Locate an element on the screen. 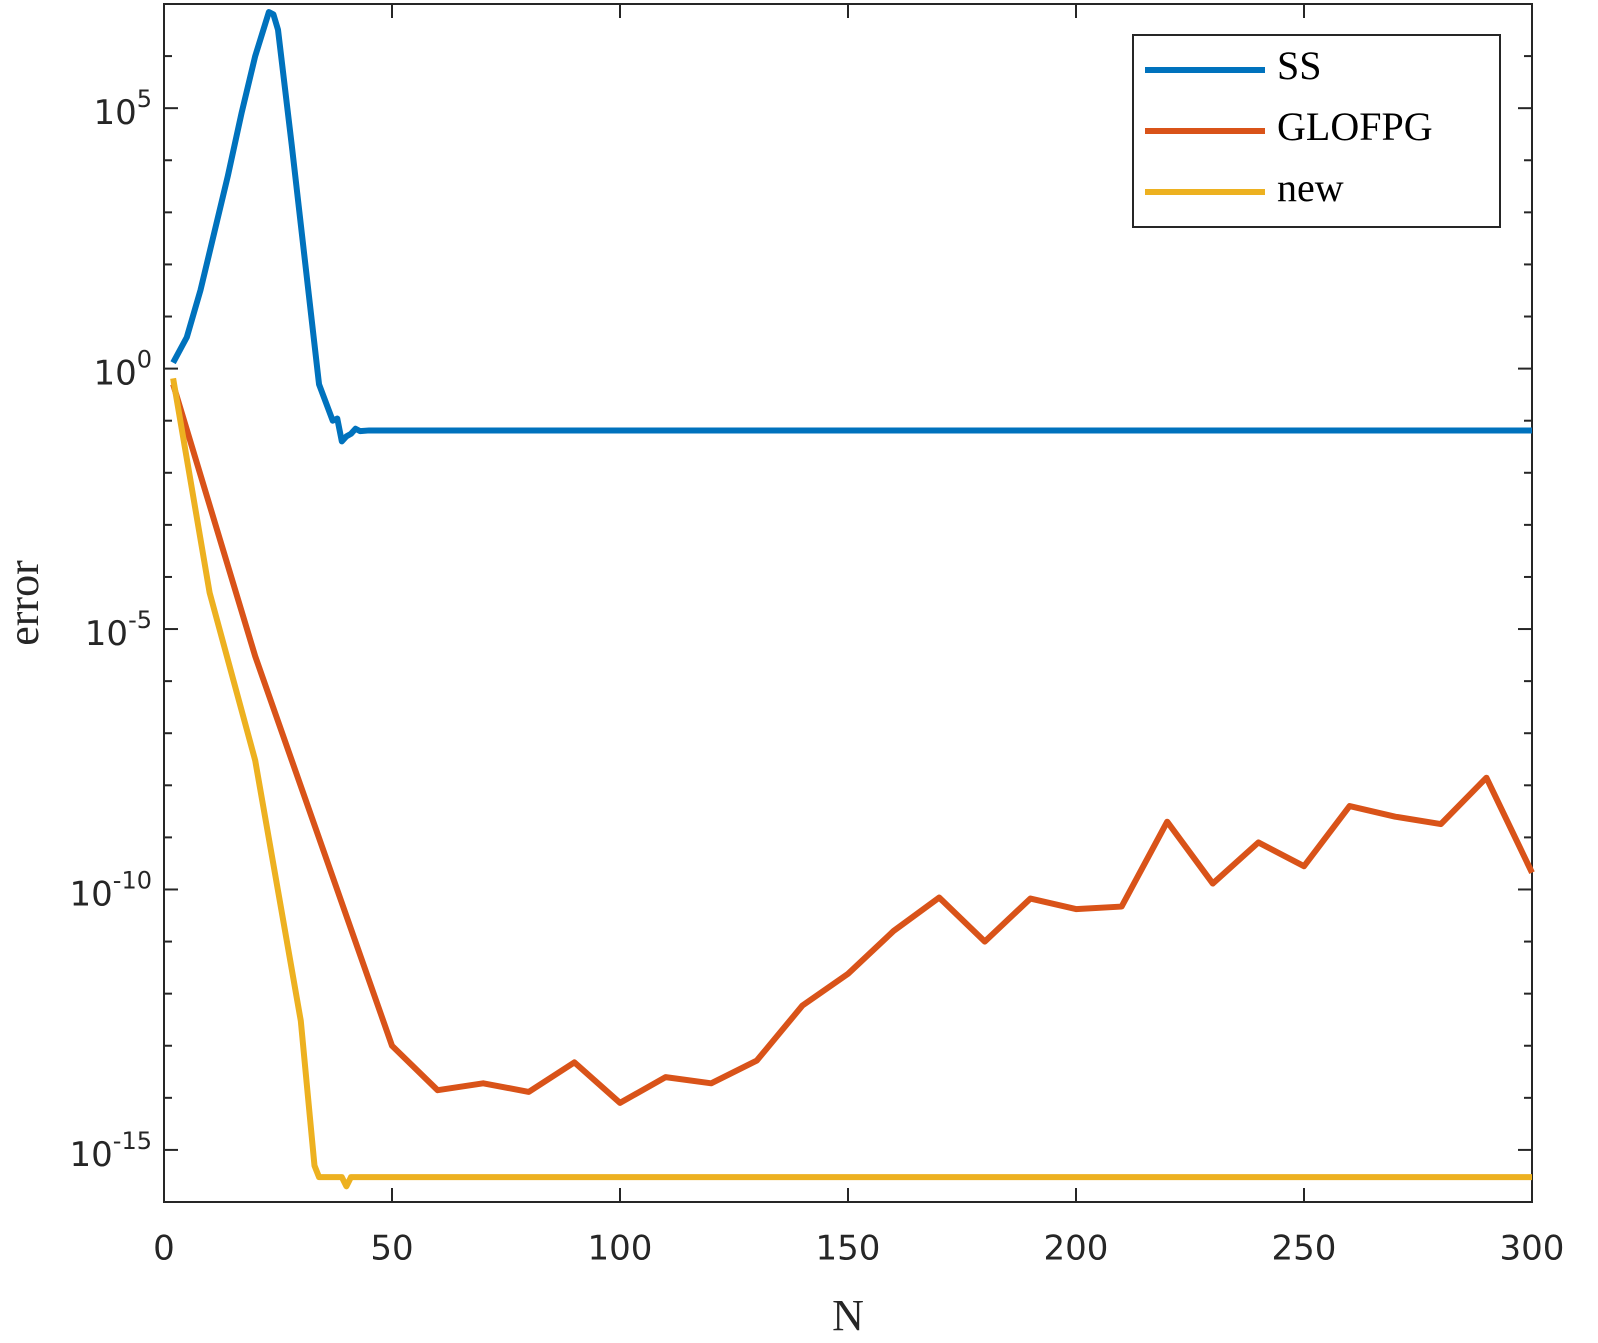 This screenshot has height=1343, width=1598. legend-label: SS is located at coordinates (1299, 65).